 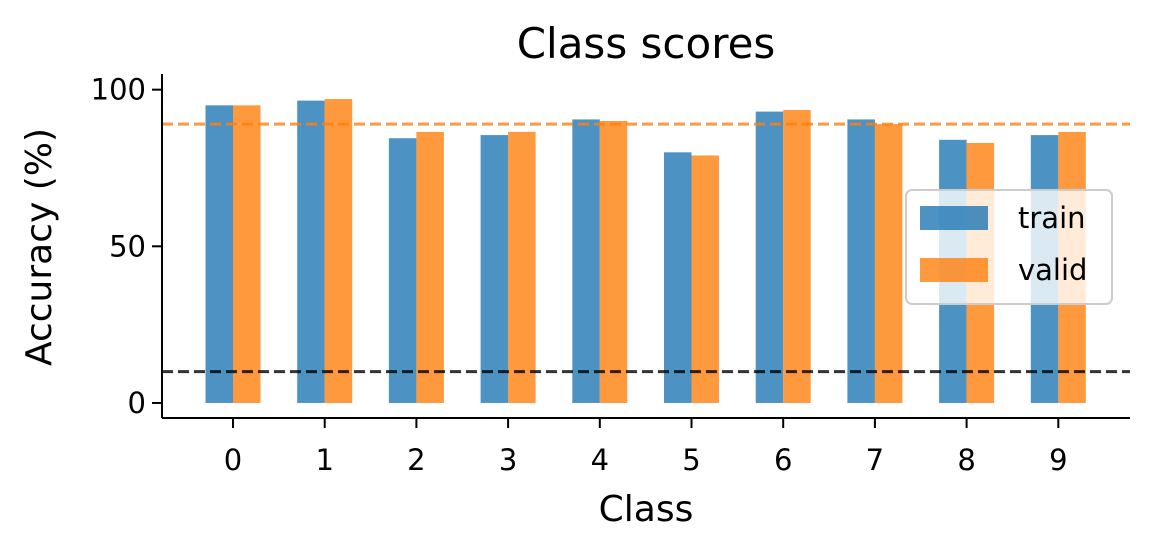 I want to click on y-axis-label: Accuracy (%), so click(x=39, y=247).